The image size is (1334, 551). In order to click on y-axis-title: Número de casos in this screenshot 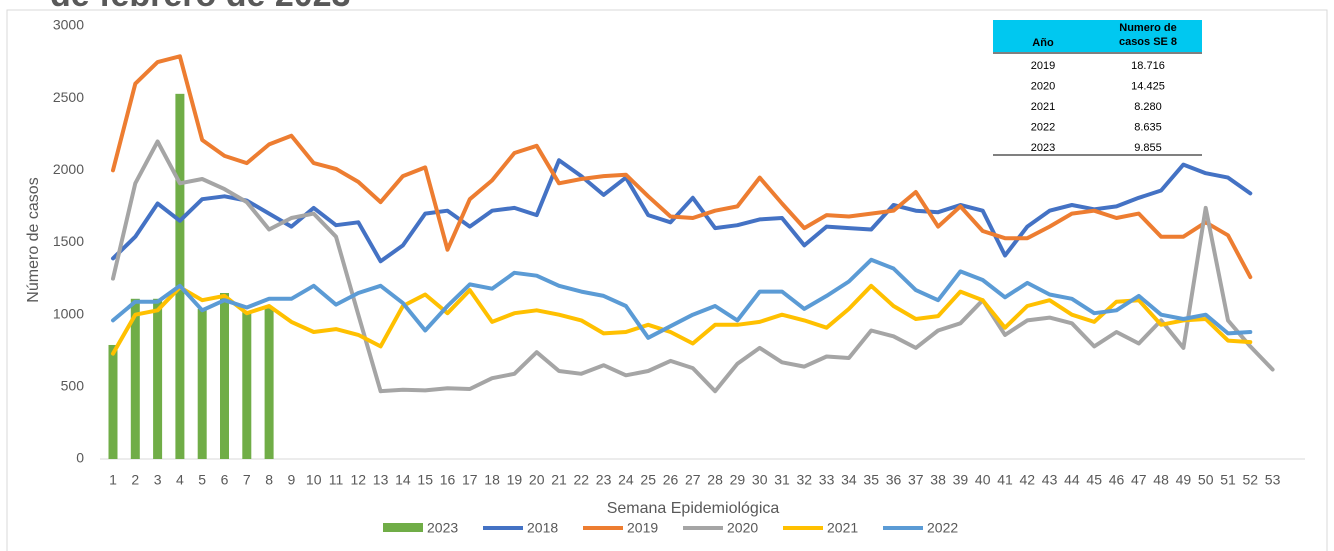, I will do `click(33, 239)`.